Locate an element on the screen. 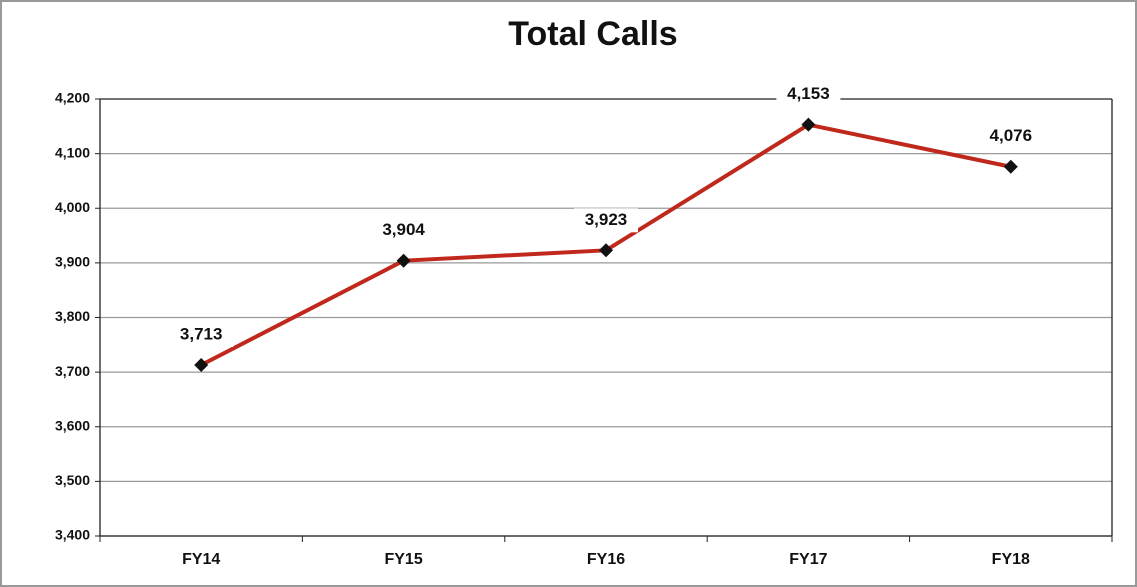 The image size is (1137, 587). y-tick-label: 4,100 is located at coordinates (72, 152).